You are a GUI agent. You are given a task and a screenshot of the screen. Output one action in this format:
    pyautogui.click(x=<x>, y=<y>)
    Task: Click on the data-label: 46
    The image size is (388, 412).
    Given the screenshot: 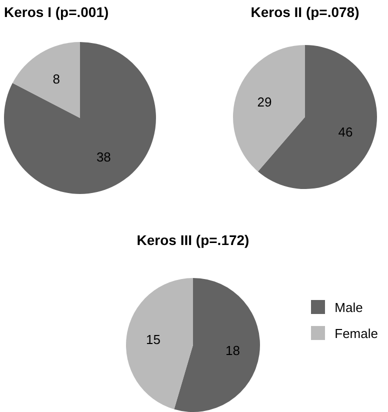 What is the action you would take?
    pyautogui.click(x=345, y=132)
    